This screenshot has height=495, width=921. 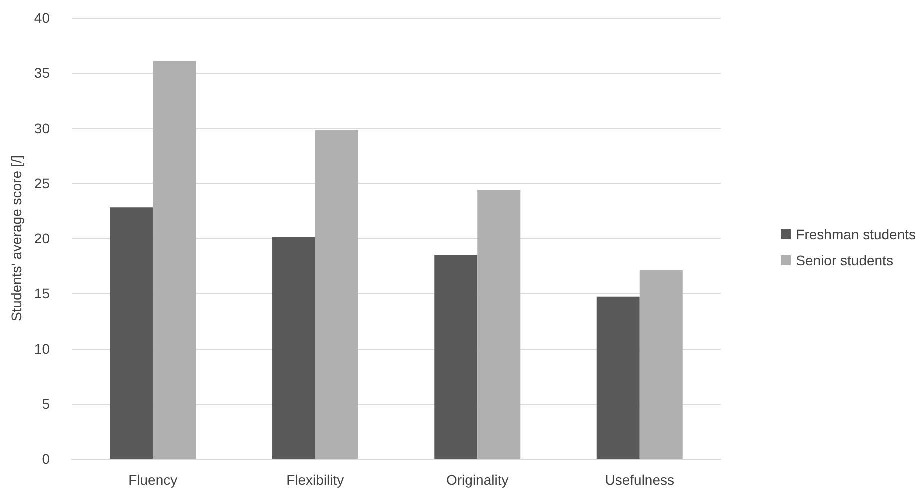 I want to click on y-tick-label: 25, so click(x=42, y=183).